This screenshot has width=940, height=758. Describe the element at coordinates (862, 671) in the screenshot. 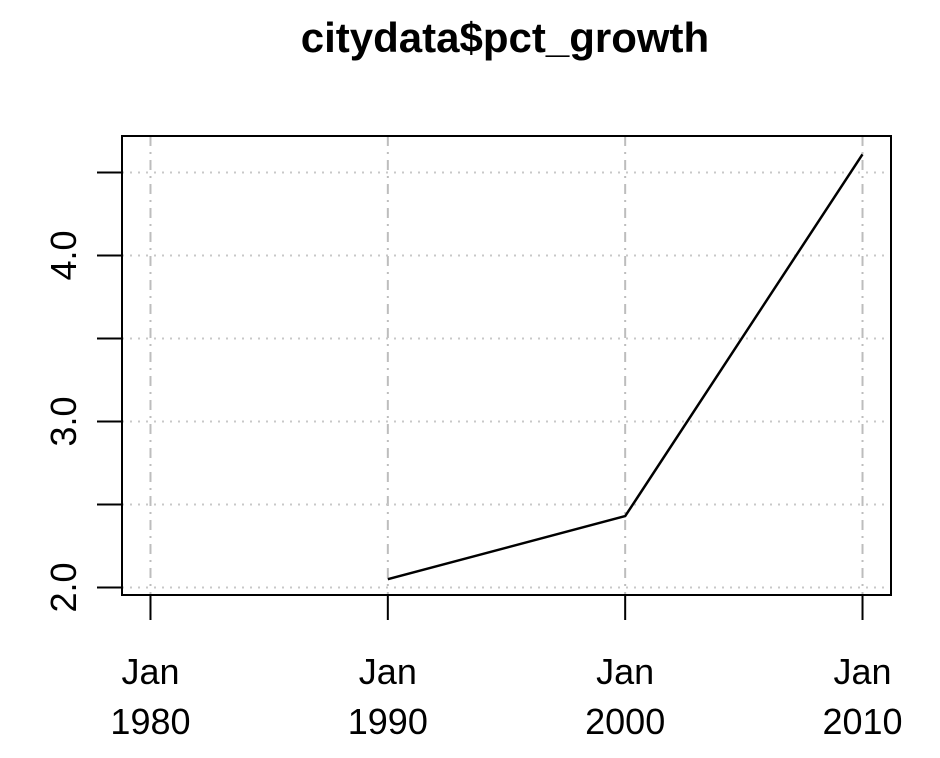

I see `x-tick-label-month-3: Jan` at that location.